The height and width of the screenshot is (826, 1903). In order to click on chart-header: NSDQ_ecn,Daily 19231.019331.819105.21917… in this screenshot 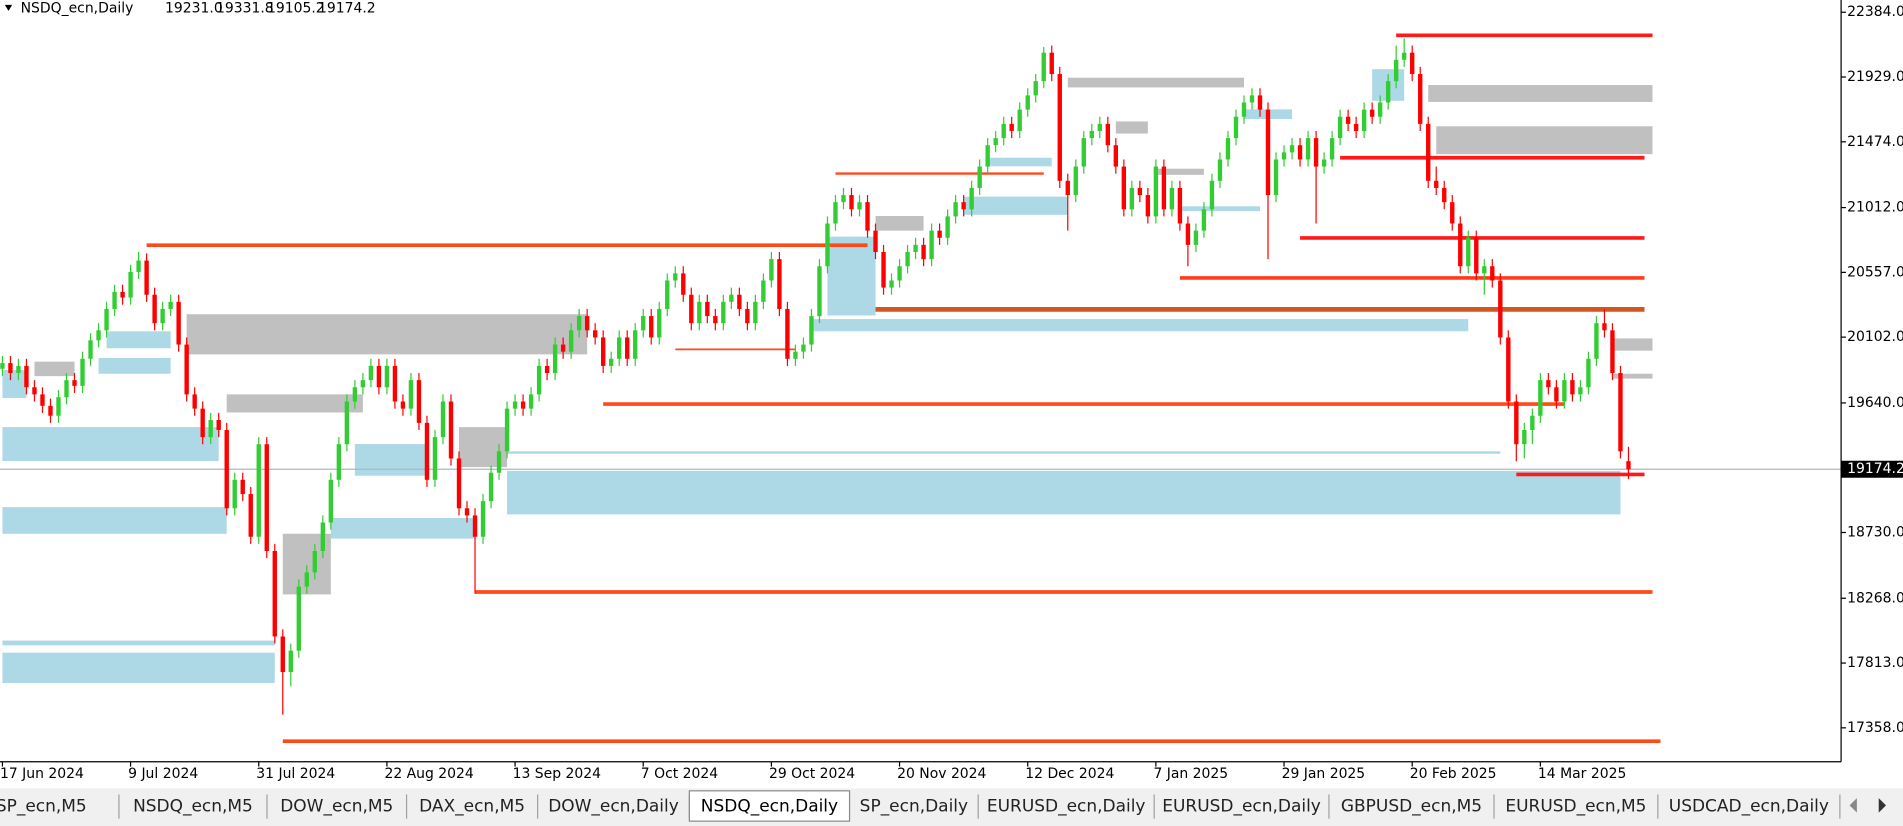, I will do `click(190, 8)`.